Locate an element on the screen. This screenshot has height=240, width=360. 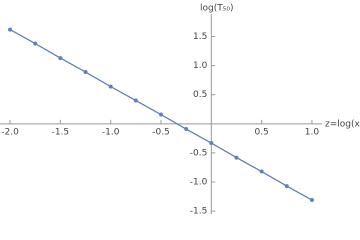
y-tick-label: -1.0 is located at coordinates (199, 183).